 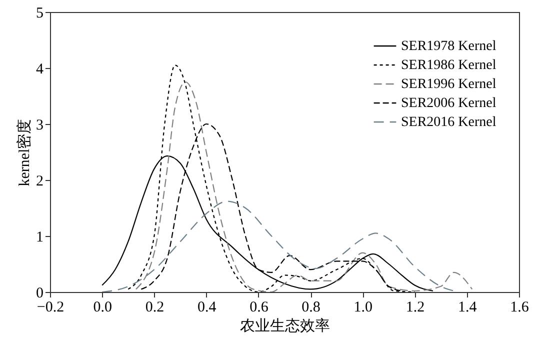 I want to click on x-tick-label: 1.0, so click(x=363, y=308).